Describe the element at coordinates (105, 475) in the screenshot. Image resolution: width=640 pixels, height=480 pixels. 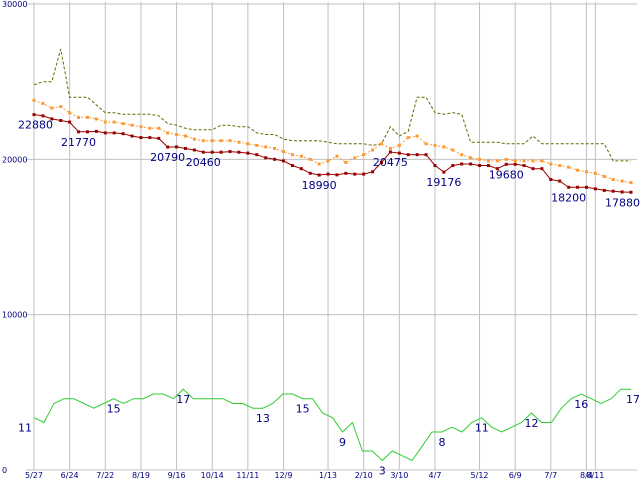
I see `x-tick-label: 7/22` at that location.